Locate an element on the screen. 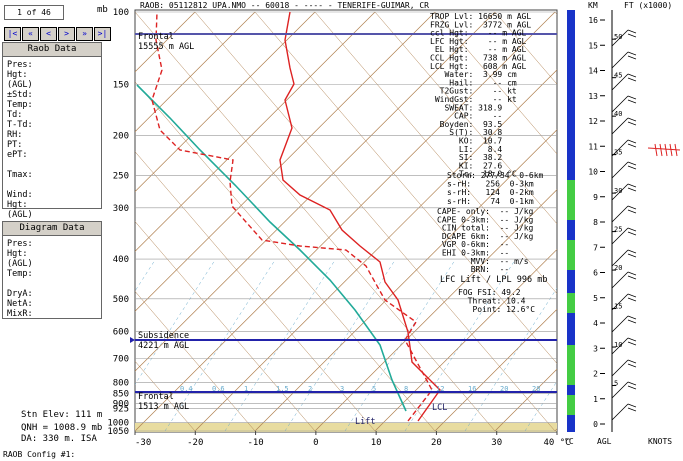 Image resolution: width=683 pixels, height=461 pixels. nav-button: « is located at coordinates (30, 34).